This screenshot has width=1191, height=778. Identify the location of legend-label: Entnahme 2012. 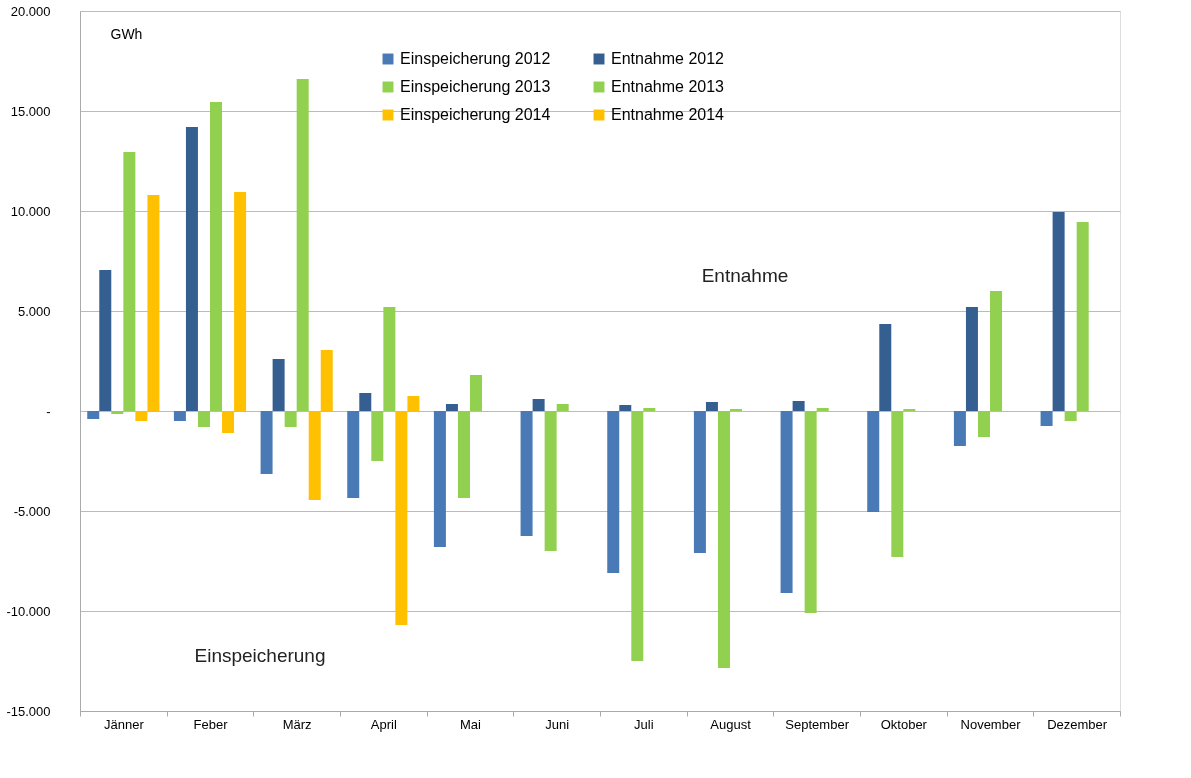
(668, 58).